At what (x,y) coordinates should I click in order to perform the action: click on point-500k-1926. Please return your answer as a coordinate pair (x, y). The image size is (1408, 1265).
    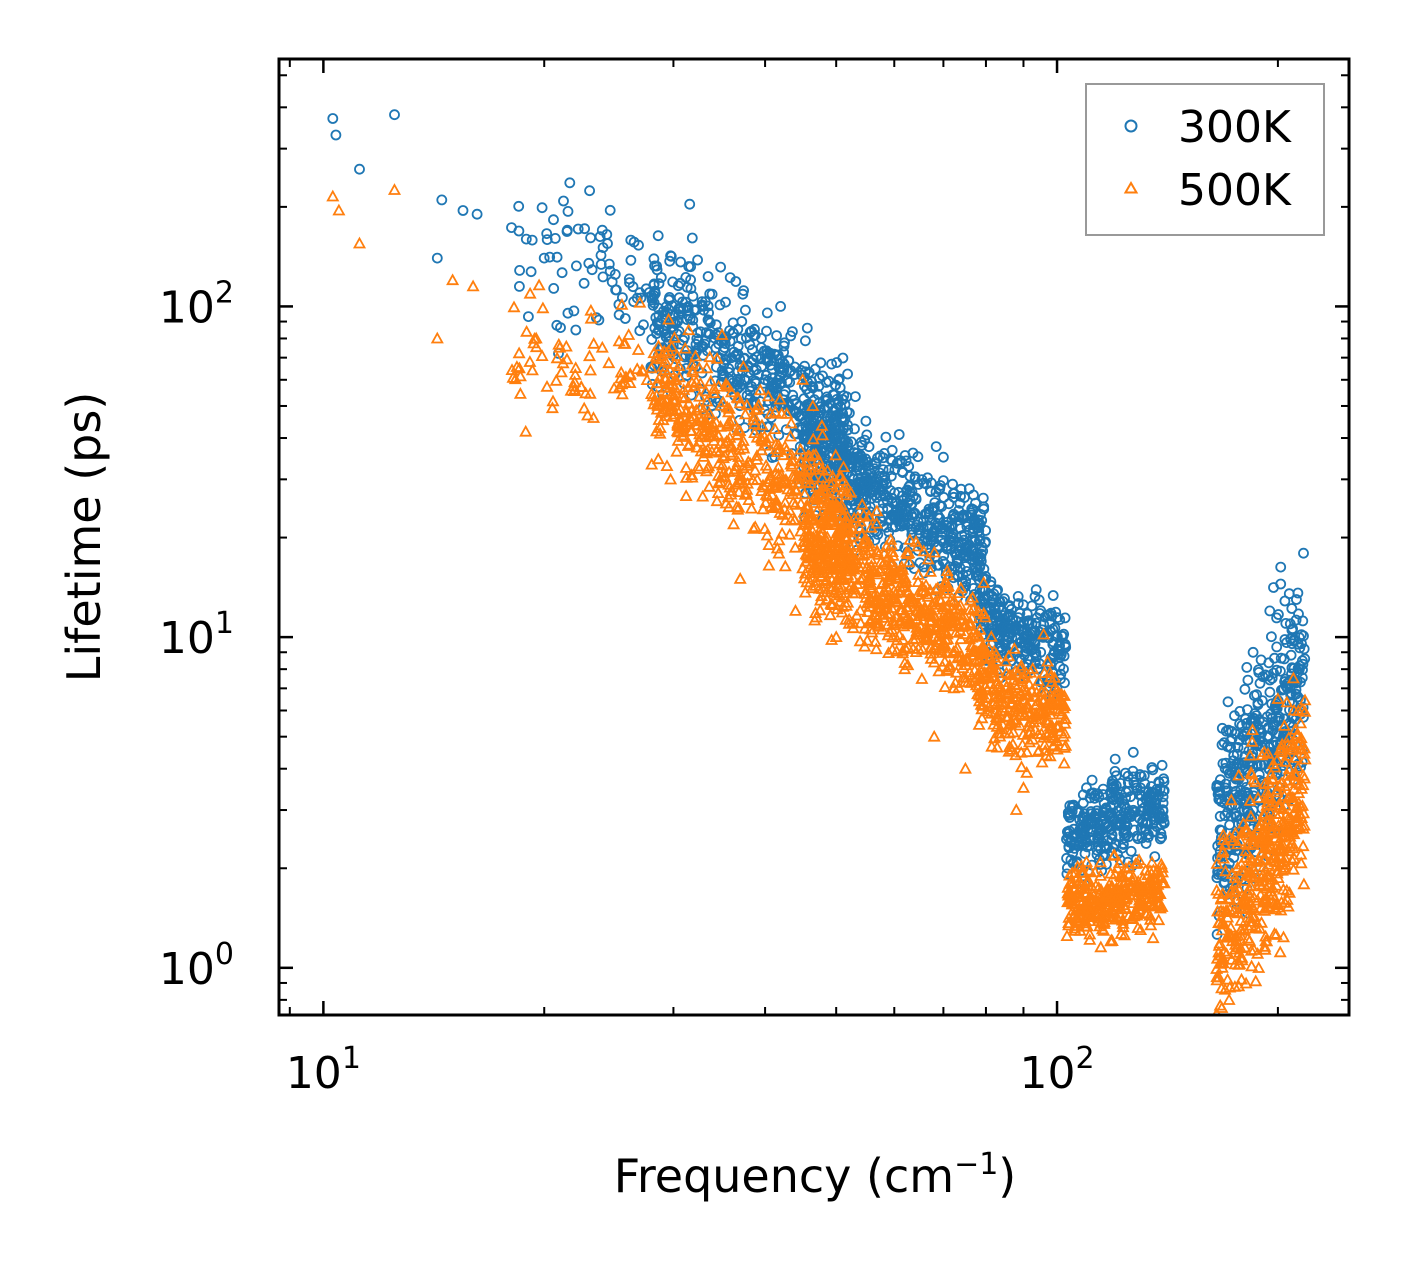
    Looking at the image, I should click on (1225, 988).